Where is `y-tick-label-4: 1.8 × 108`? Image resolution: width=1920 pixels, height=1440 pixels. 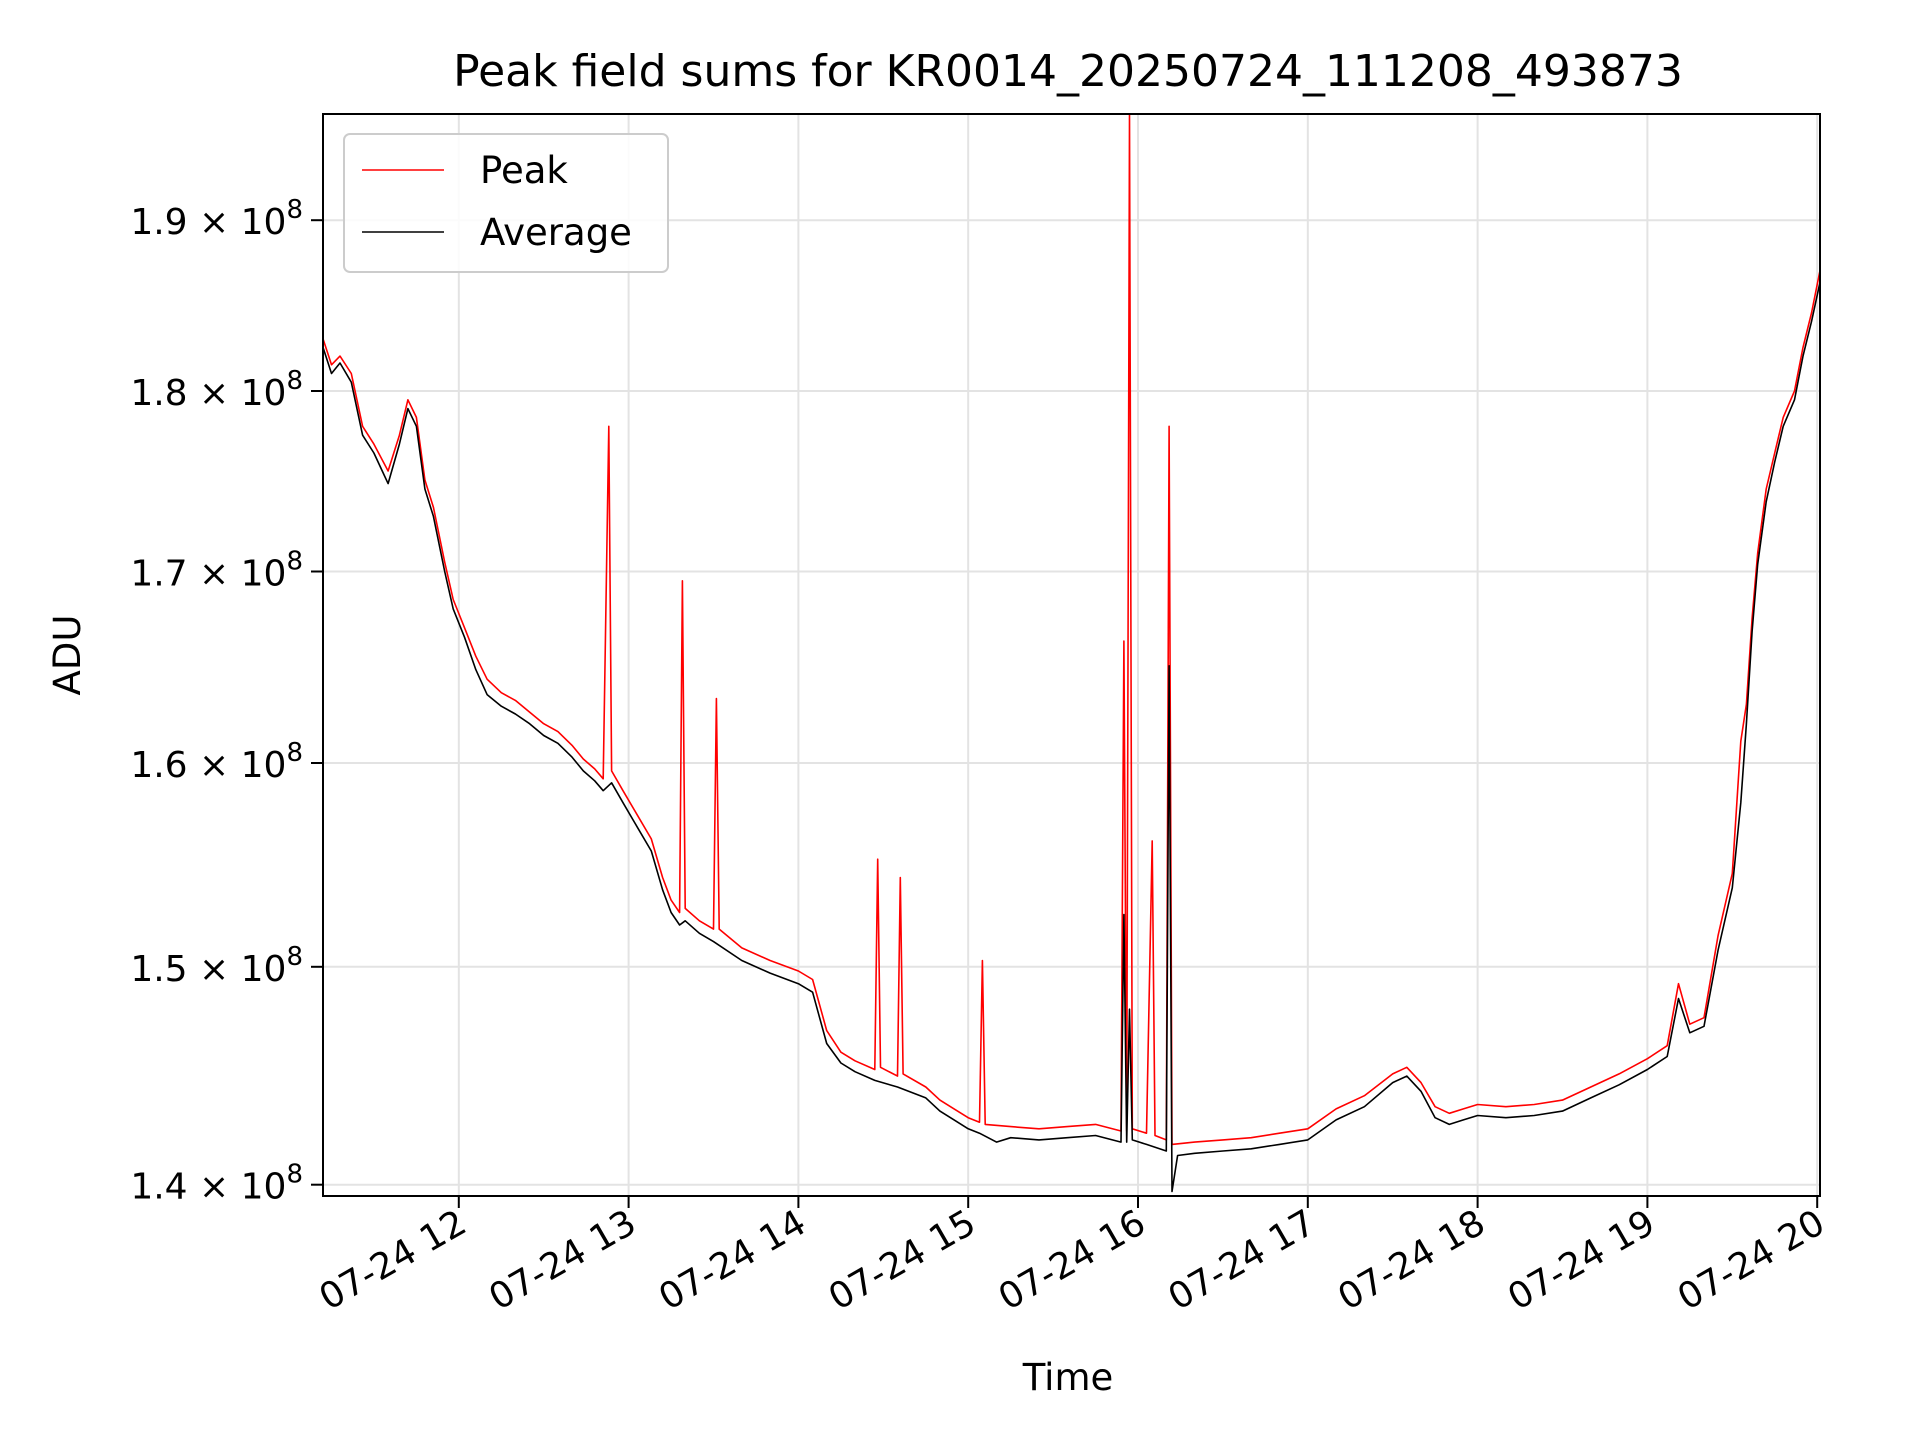
y-tick-label-4: 1.8 × 108 is located at coordinates (216, 390).